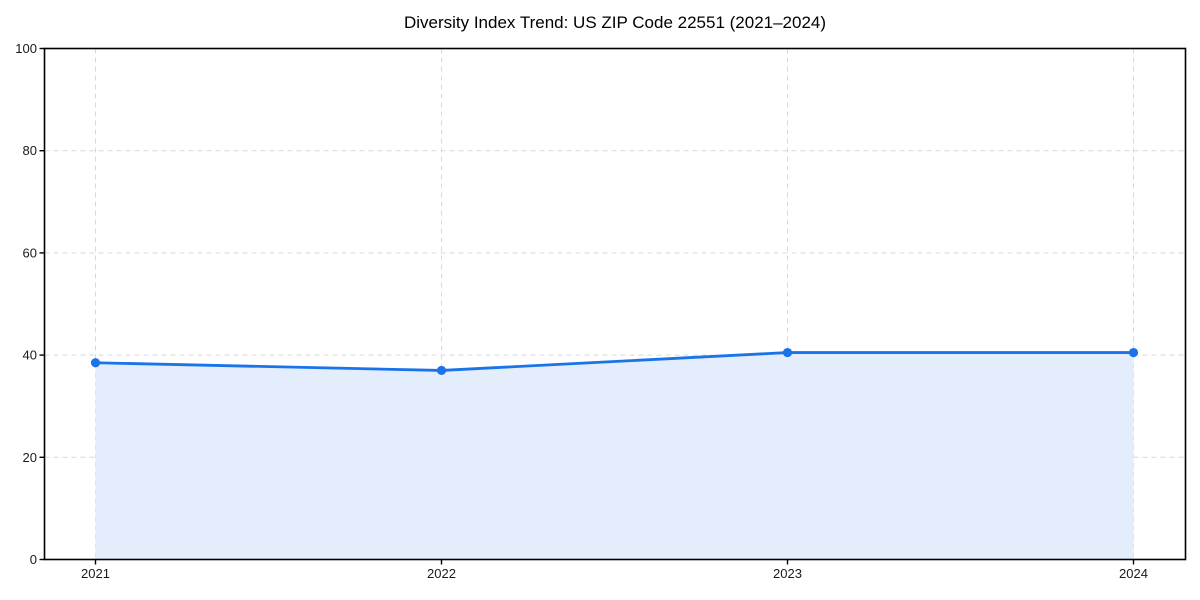 This screenshot has width=1200, height=600. What do you see at coordinates (614, 361) in the screenshot?
I see `trend-line` at bounding box center [614, 361].